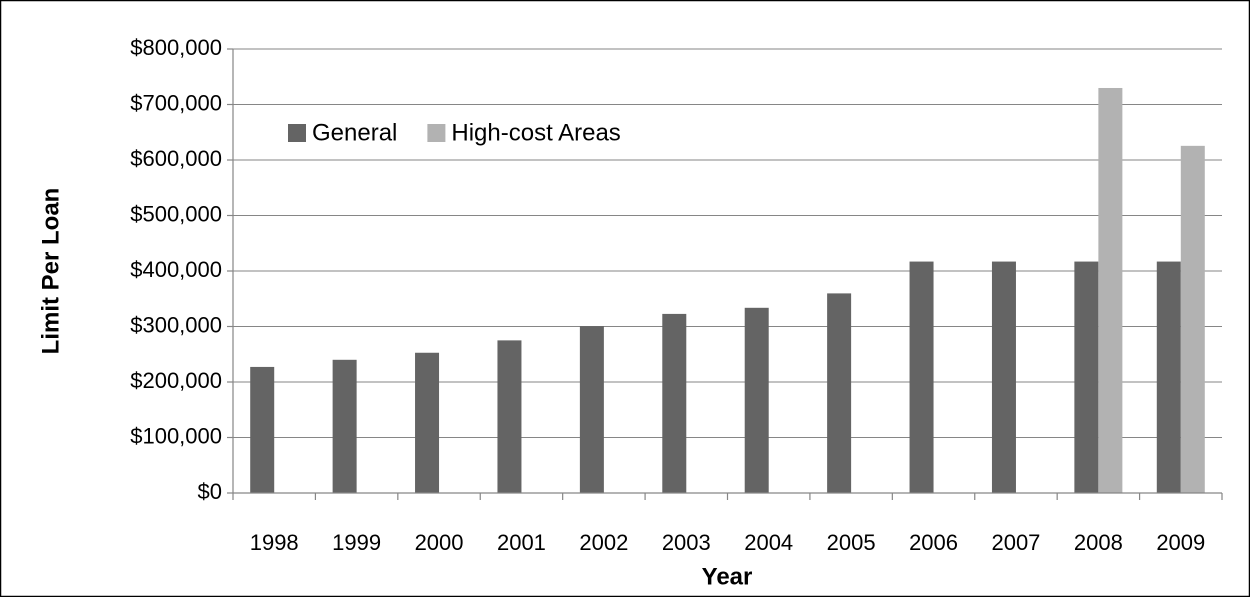 The height and width of the screenshot is (597, 1250). I want to click on x-tick-label: 2001, so click(521, 542).